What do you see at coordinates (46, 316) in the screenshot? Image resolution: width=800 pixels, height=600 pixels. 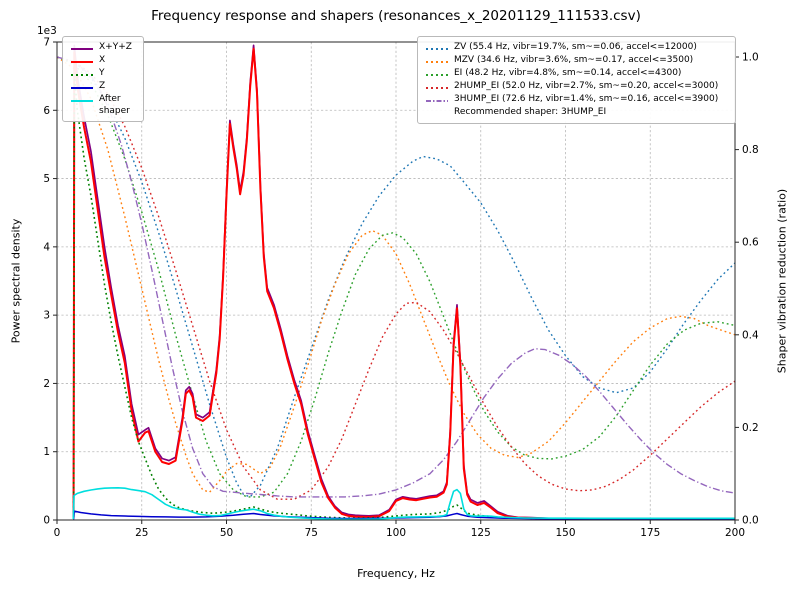 I see `y-left-tick-label: 3` at bounding box center [46, 316].